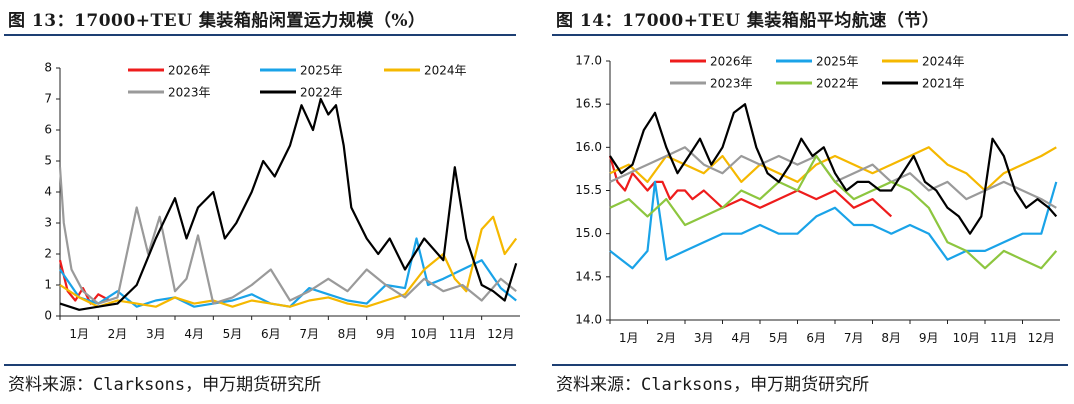 This screenshot has width=1074, height=404. I want to click on y-tick-label: 3, so click(48, 223).